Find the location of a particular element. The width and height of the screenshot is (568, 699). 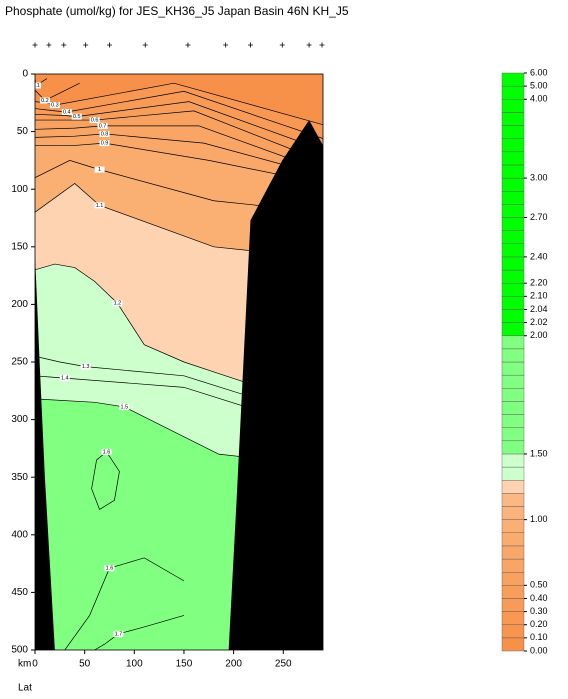

contour-label: 0.6 is located at coordinates (95, 121).